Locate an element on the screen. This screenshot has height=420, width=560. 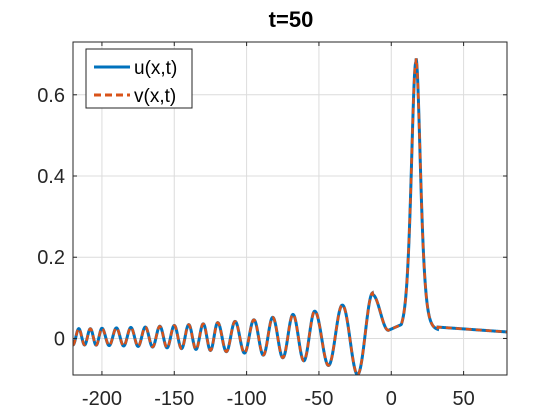
x-tick-label: -50 is located at coordinates (318, 399).